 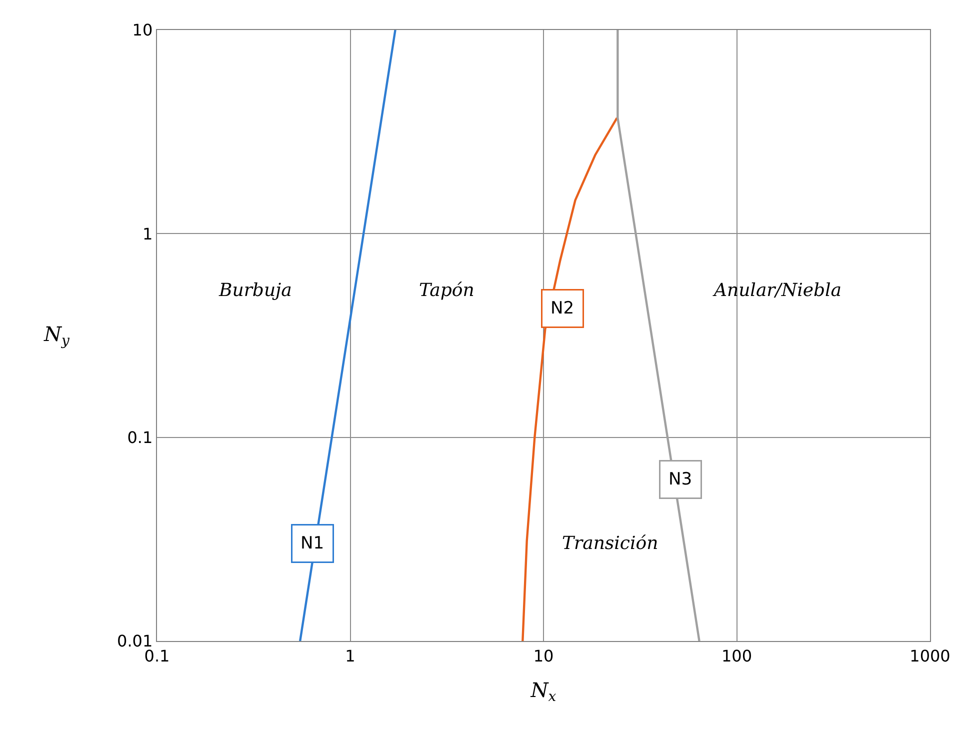 What do you see at coordinates (736, 656) in the screenshot?
I see `x-tick-label: 100` at bounding box center [736, 656].